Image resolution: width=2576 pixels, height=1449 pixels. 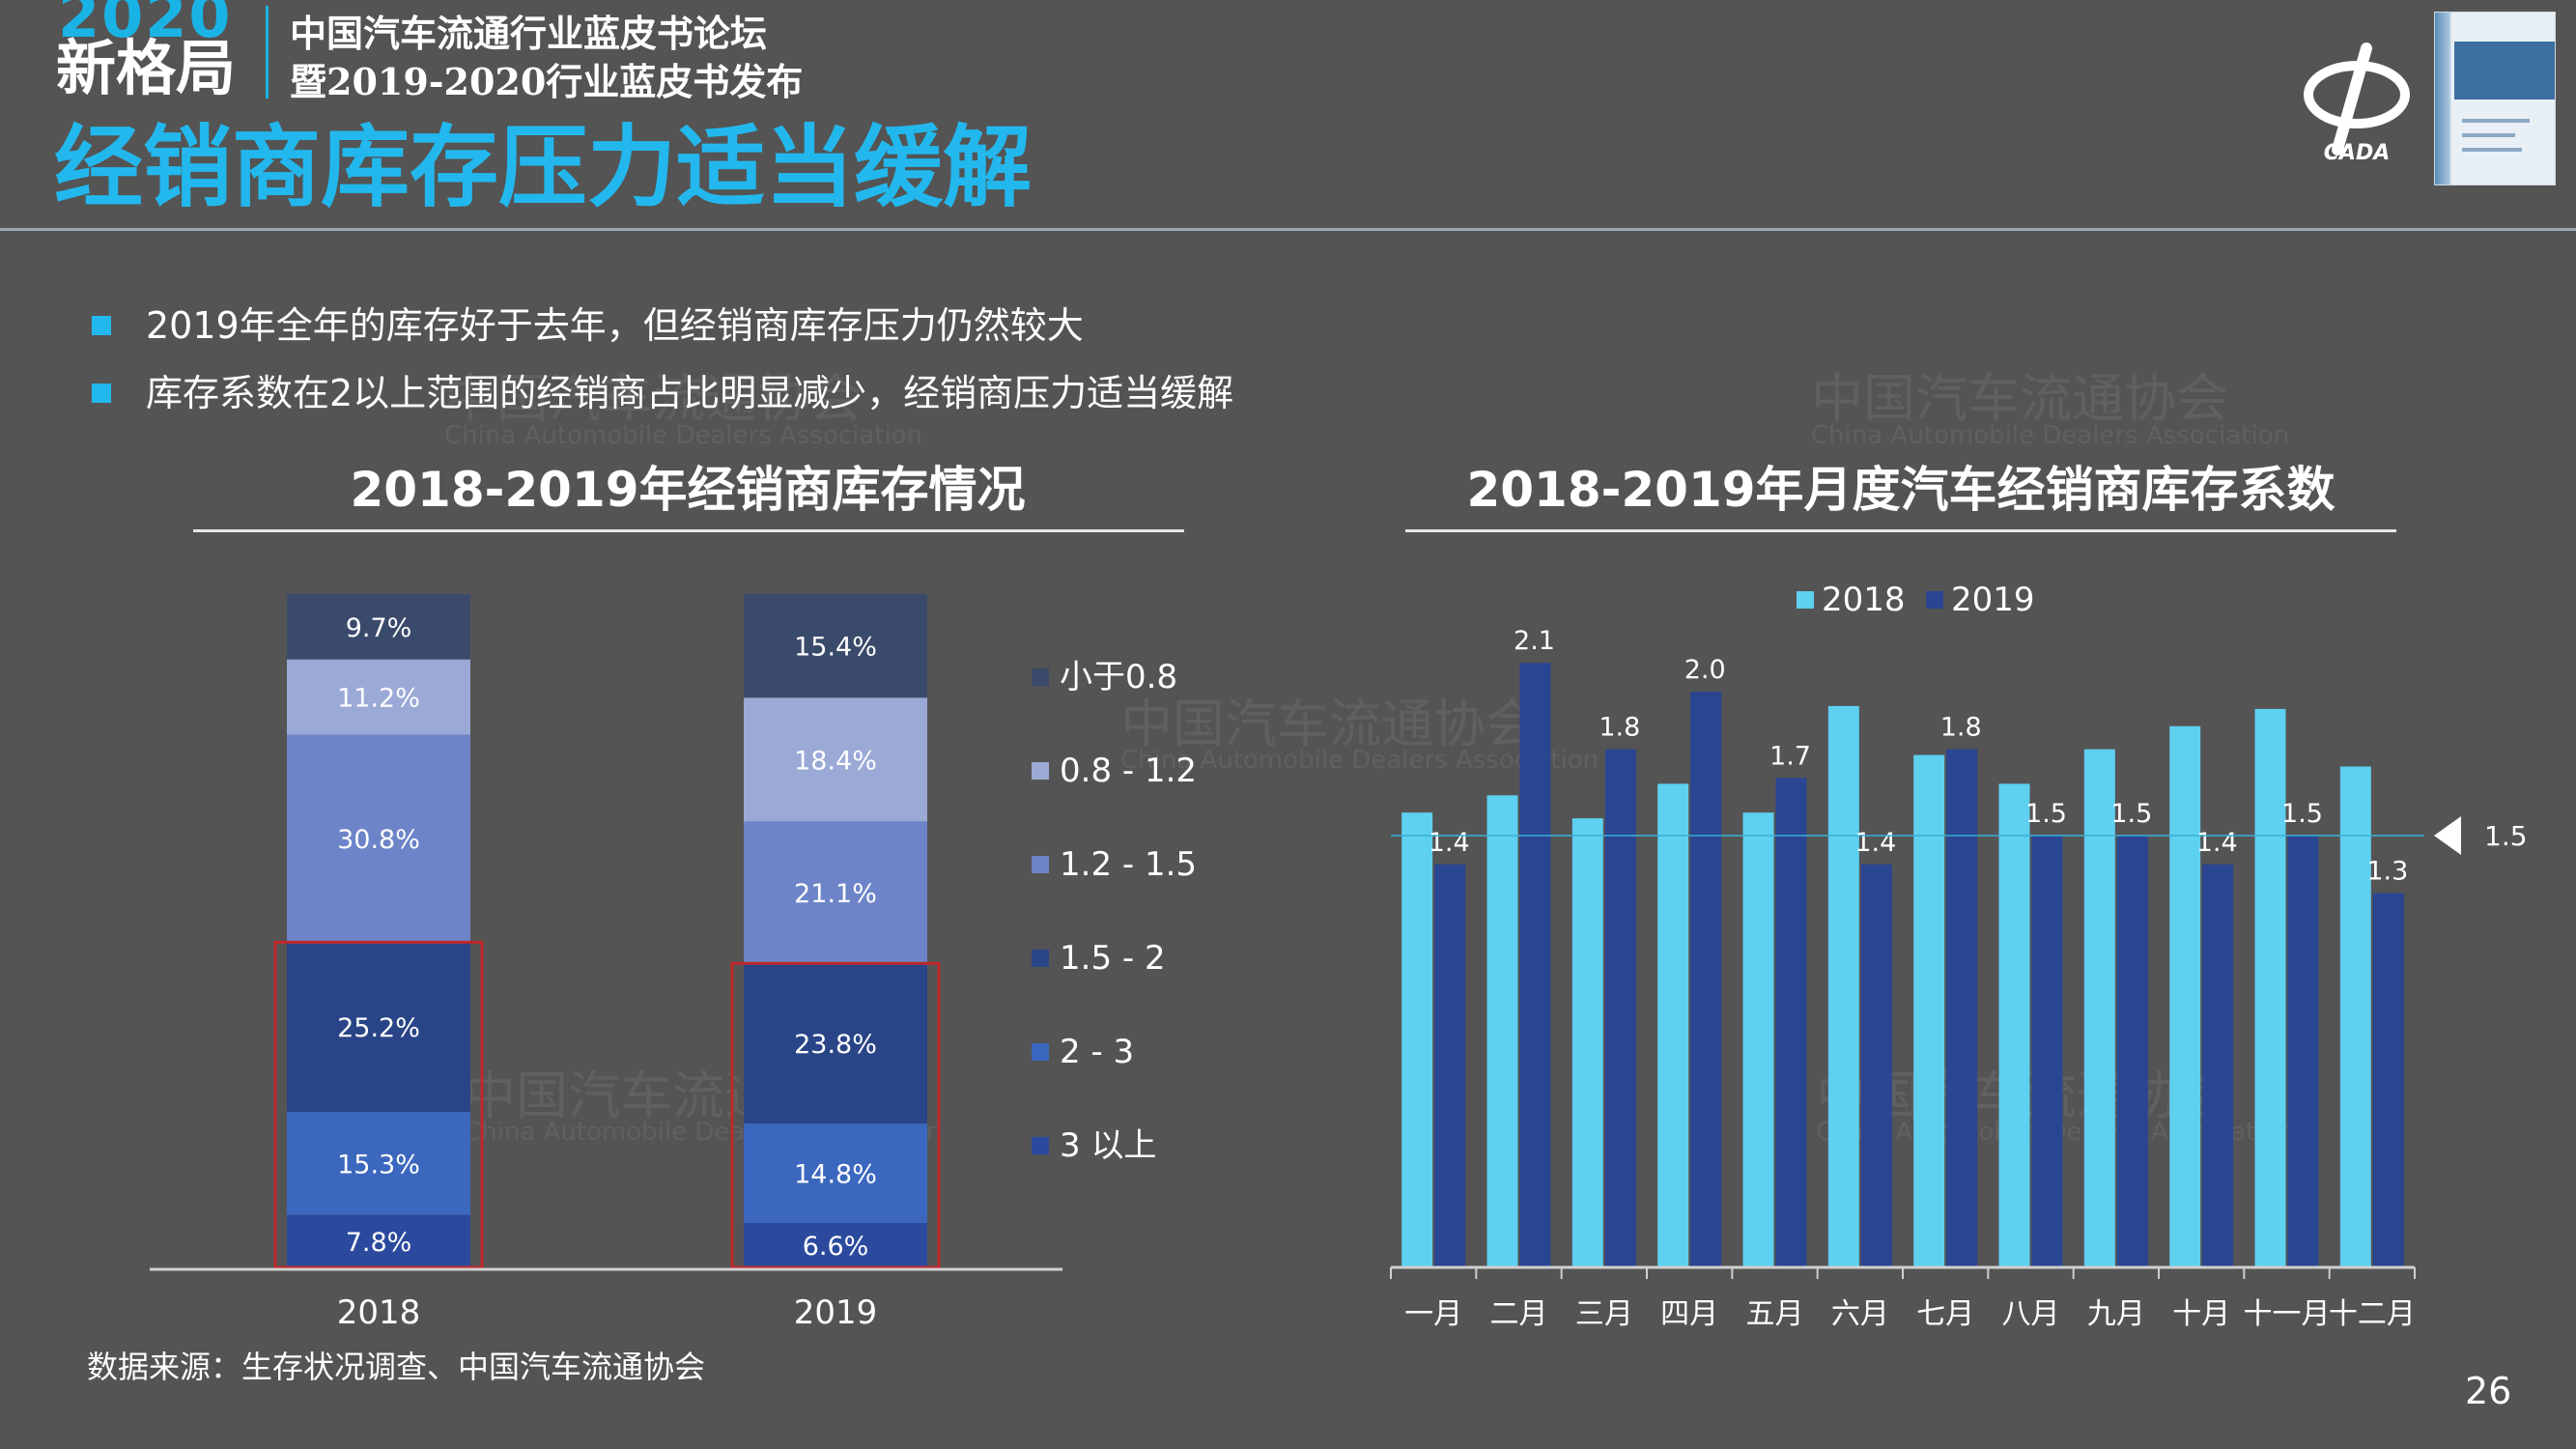 I want to click on header-divider, so click(x=1288, y=229).